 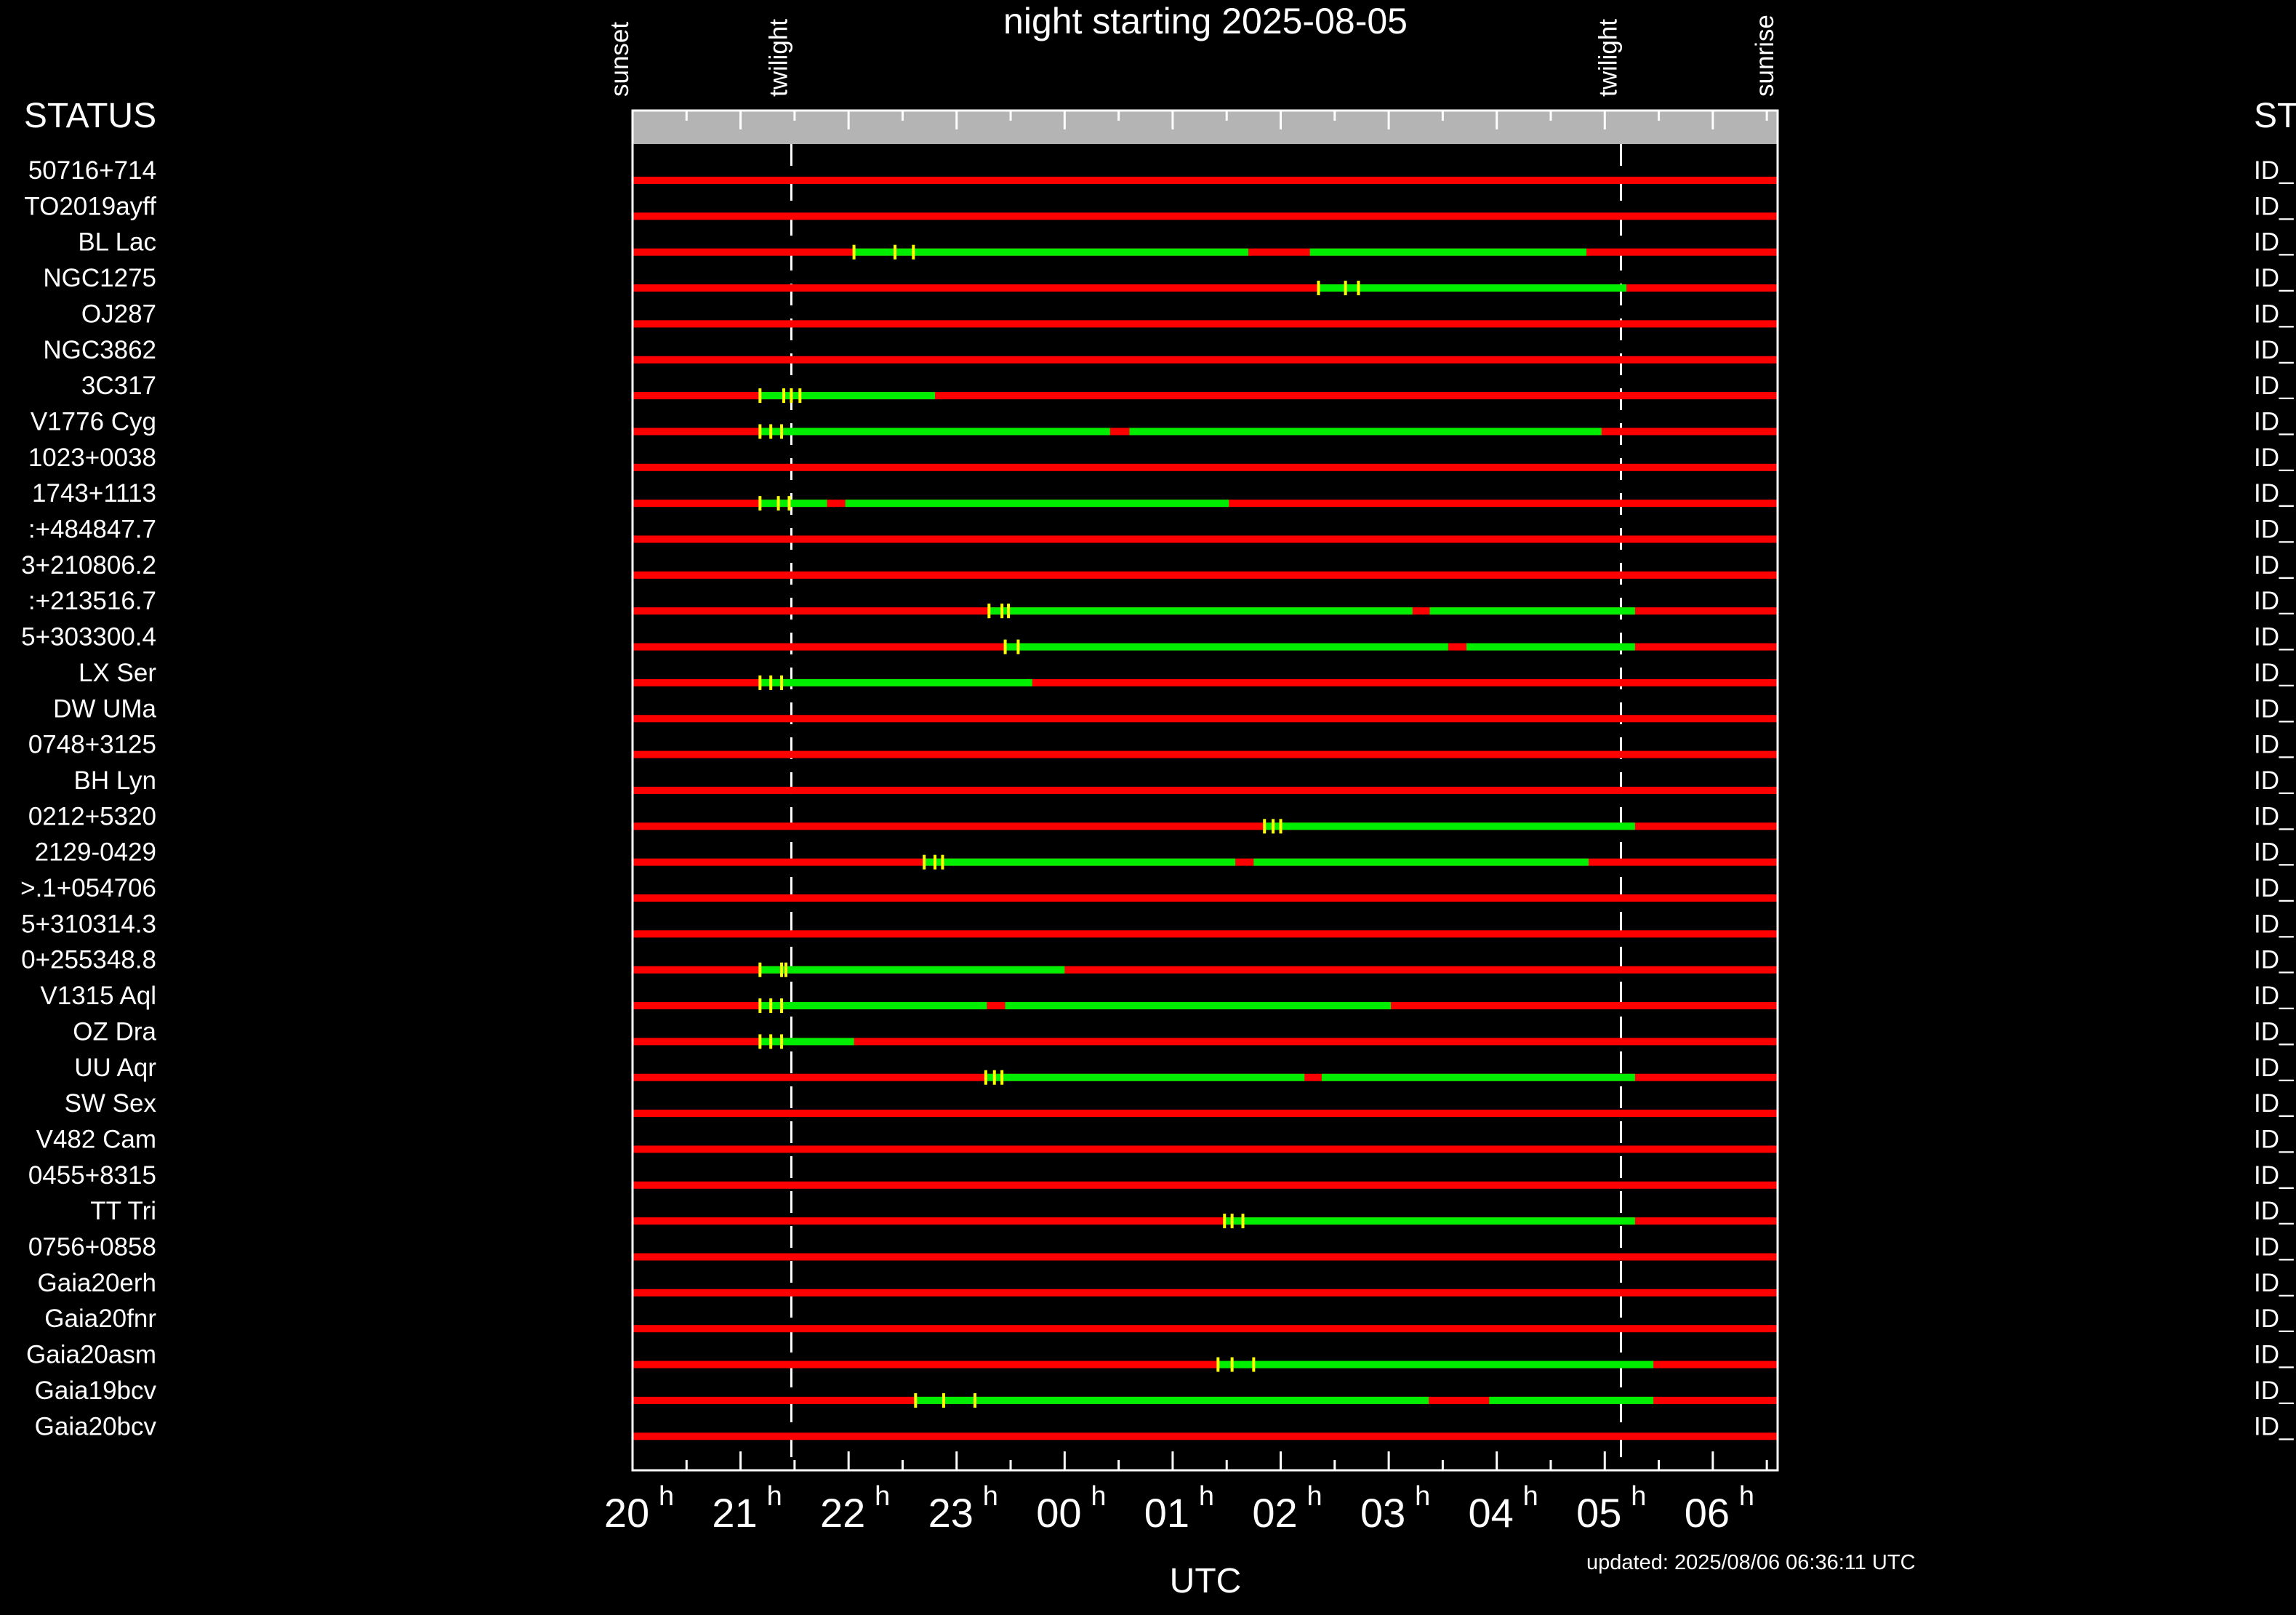 What do you see at coordinates (778, 58) in the screenshot?
I see `event-label-twilight: twilight` at bounding box center [778, 58].